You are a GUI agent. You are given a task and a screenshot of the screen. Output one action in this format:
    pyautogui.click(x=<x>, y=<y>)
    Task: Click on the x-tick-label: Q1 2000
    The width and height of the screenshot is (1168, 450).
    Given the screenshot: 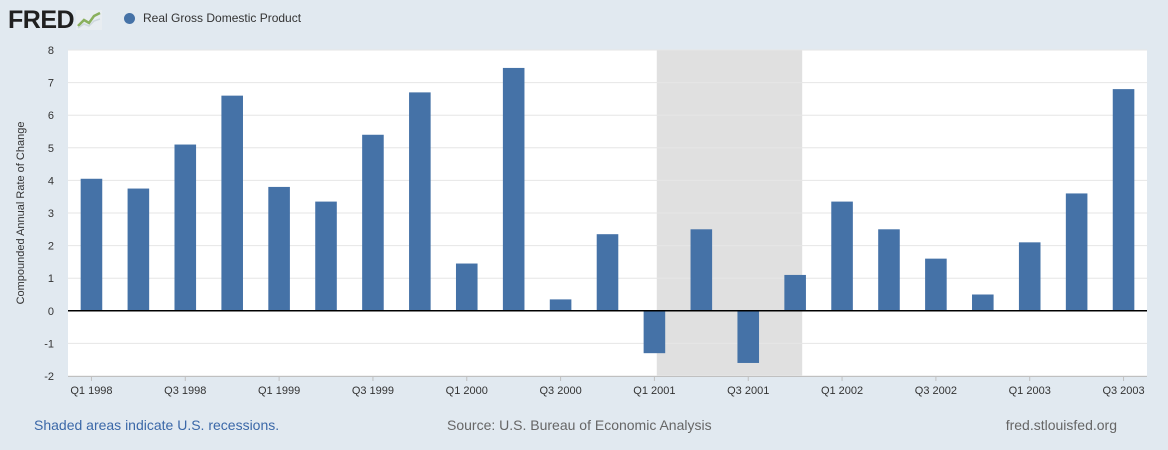 What is the action you would take?
    pyautogui.click(x=467, y=391)
    